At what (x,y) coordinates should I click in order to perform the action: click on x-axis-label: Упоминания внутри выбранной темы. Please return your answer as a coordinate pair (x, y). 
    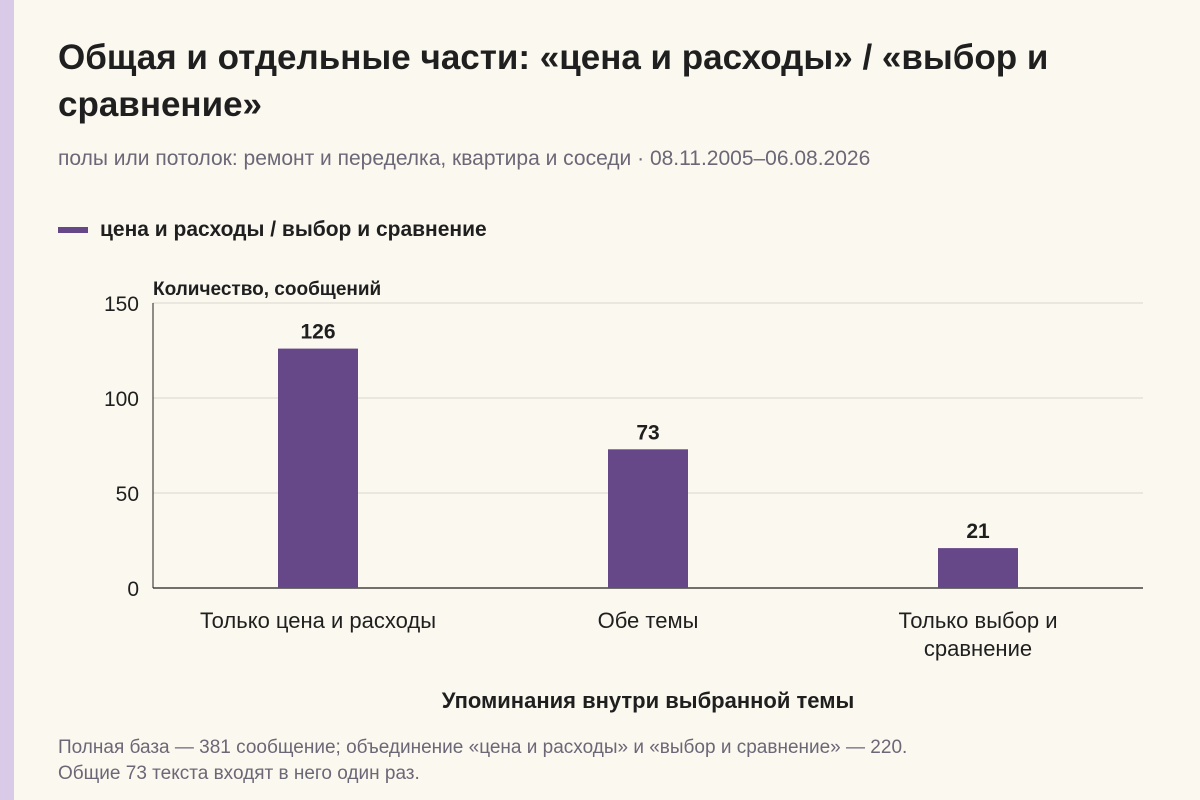
    Looking at the image, I should click on (648, 700).